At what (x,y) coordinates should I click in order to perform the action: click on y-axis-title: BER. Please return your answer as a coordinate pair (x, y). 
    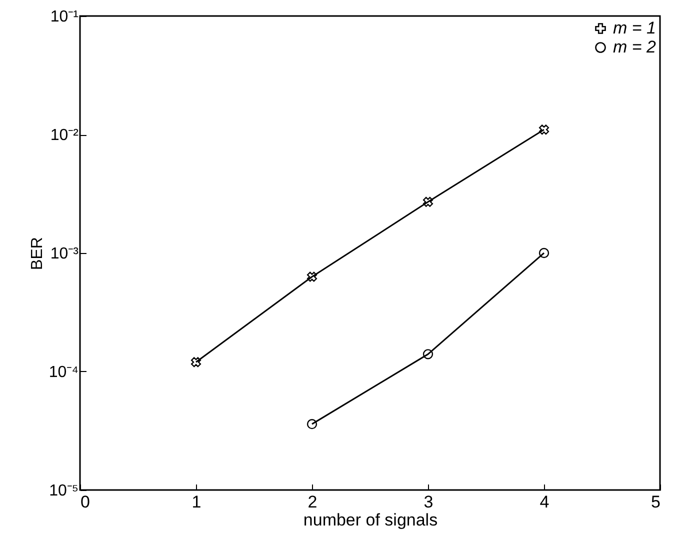
    Looking at the image, I should click on (37, 253).